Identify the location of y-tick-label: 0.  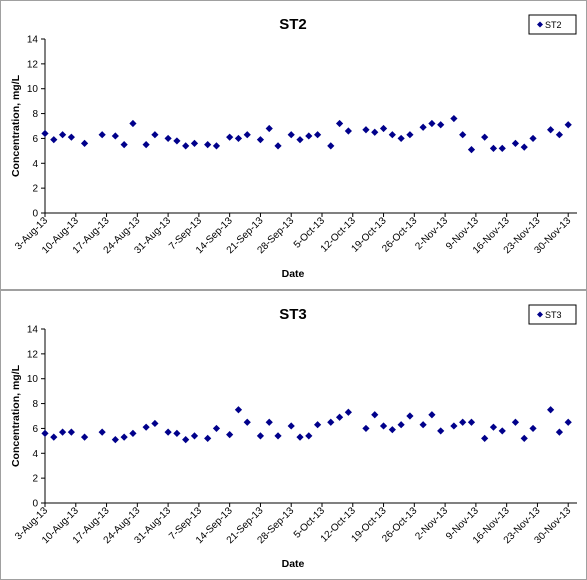
(35, 504).